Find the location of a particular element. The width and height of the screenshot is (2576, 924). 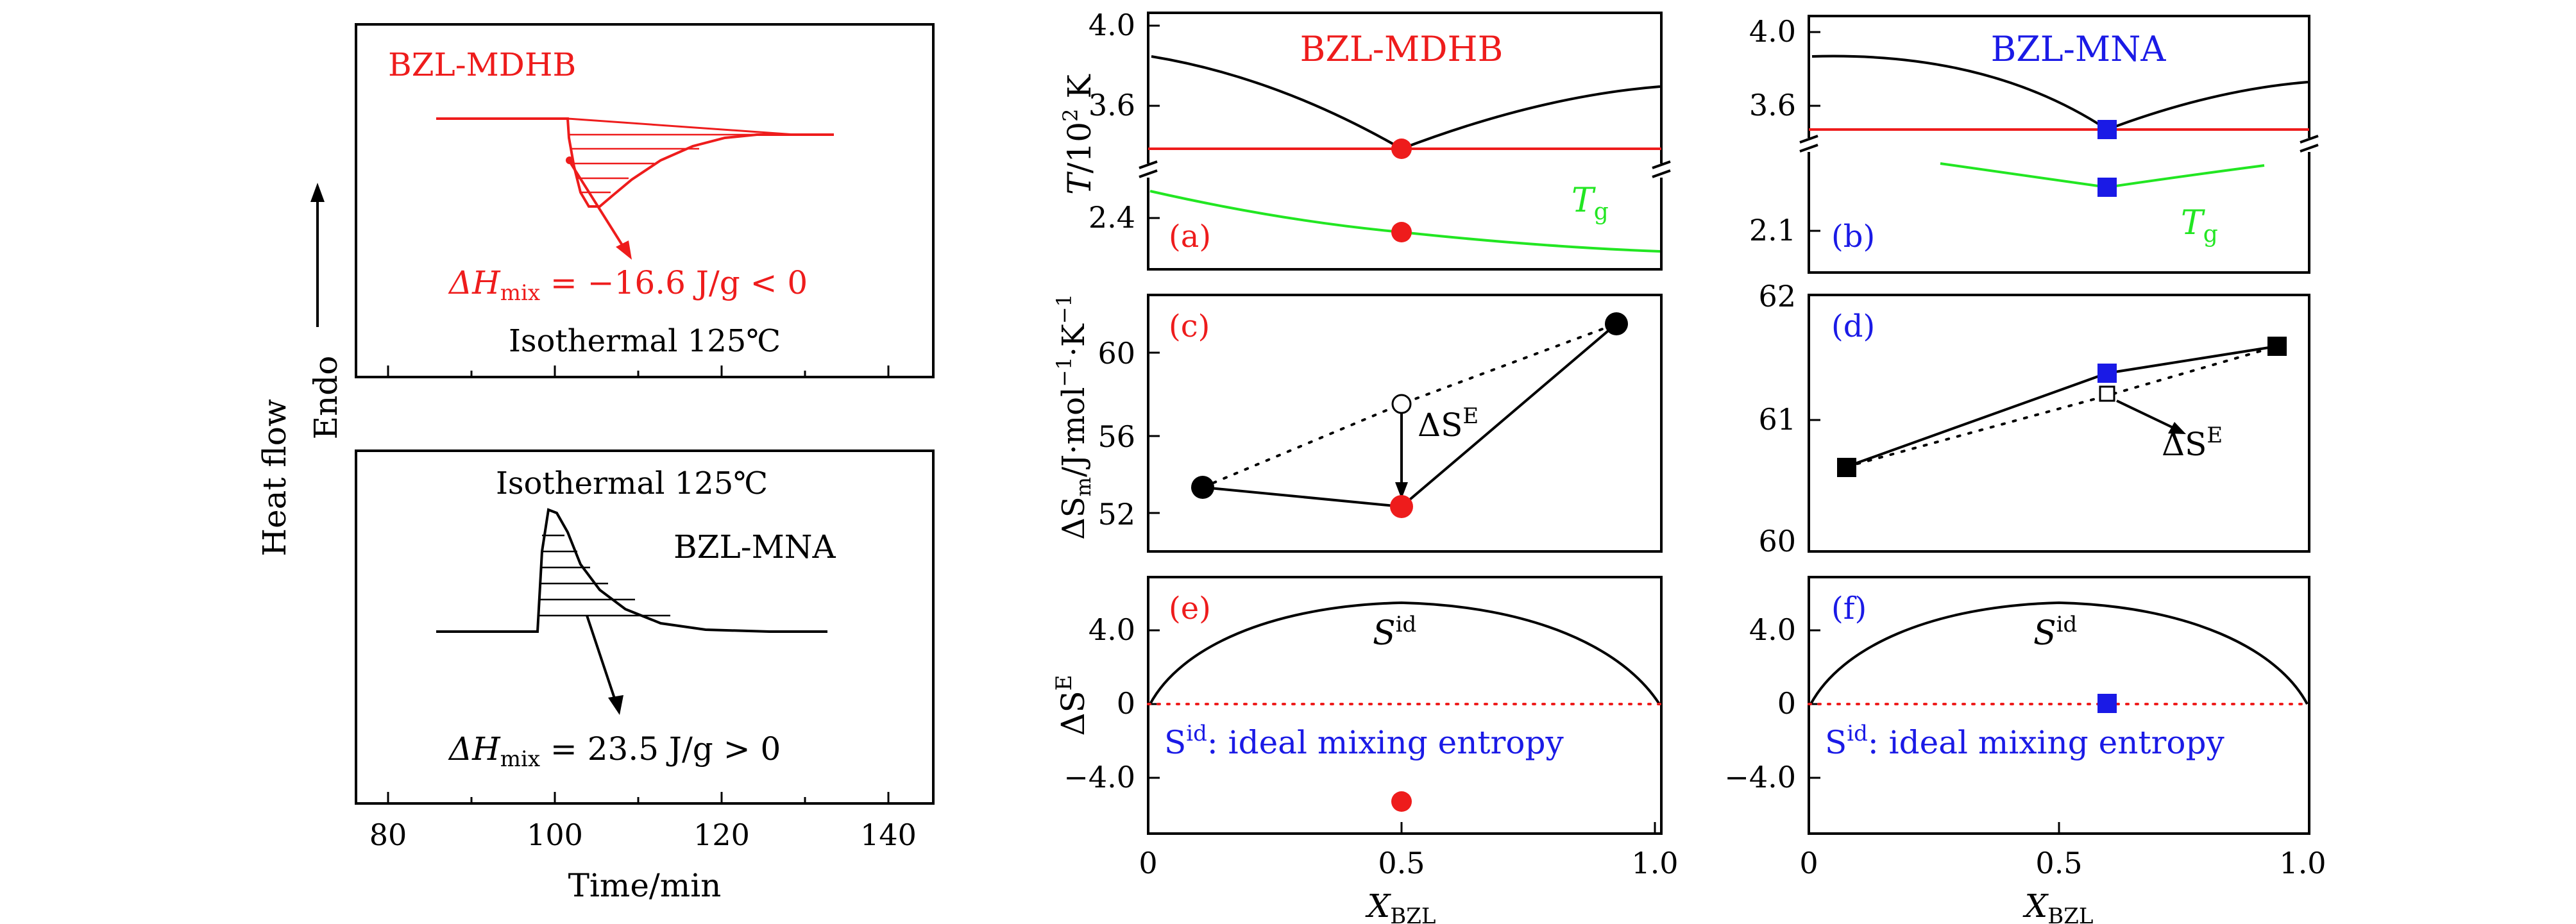

a-ylabel: T/102 K is located at coordinates (1078, 134).